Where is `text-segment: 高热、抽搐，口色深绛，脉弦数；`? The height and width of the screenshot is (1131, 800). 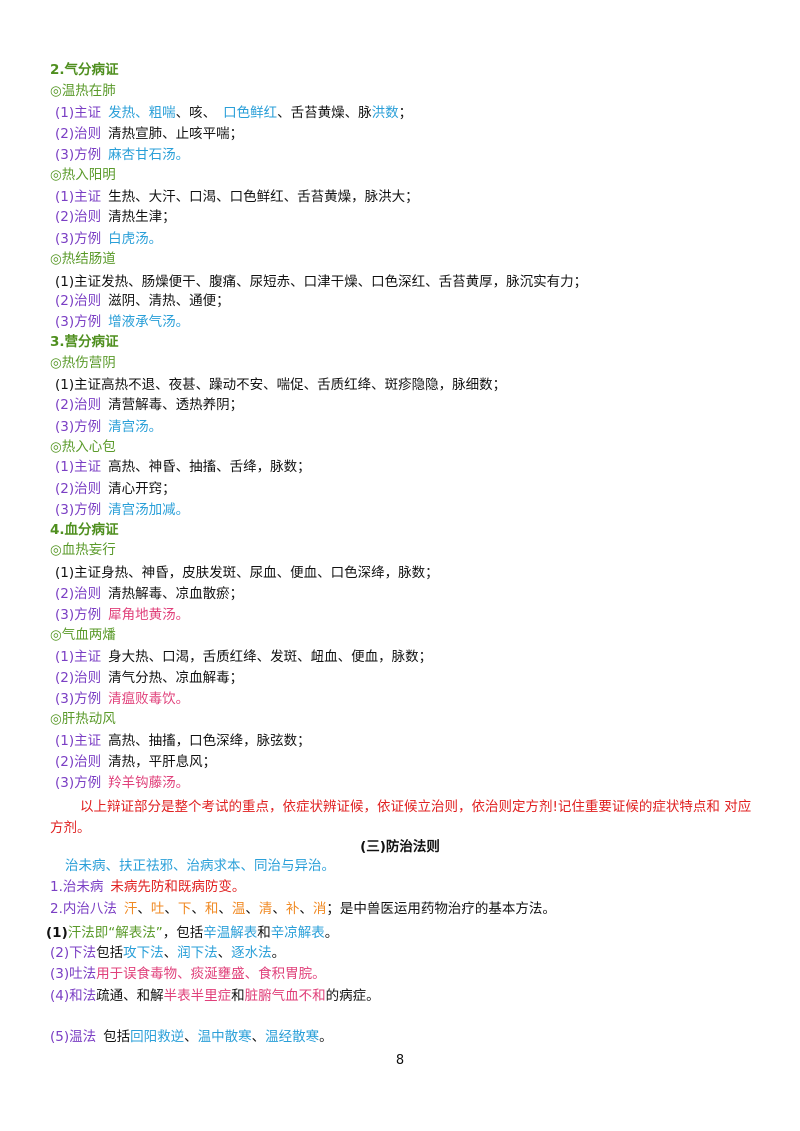 text-segment: 高热、抽搐，口色深绛，脉弦数； is located at coordinates (209, 741).